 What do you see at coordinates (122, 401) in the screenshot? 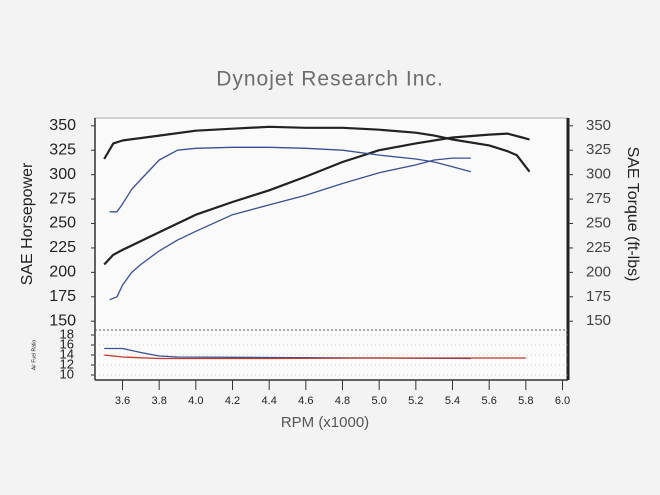
I see `x-tick-label: 3.6` at bounding box center [122, 401].